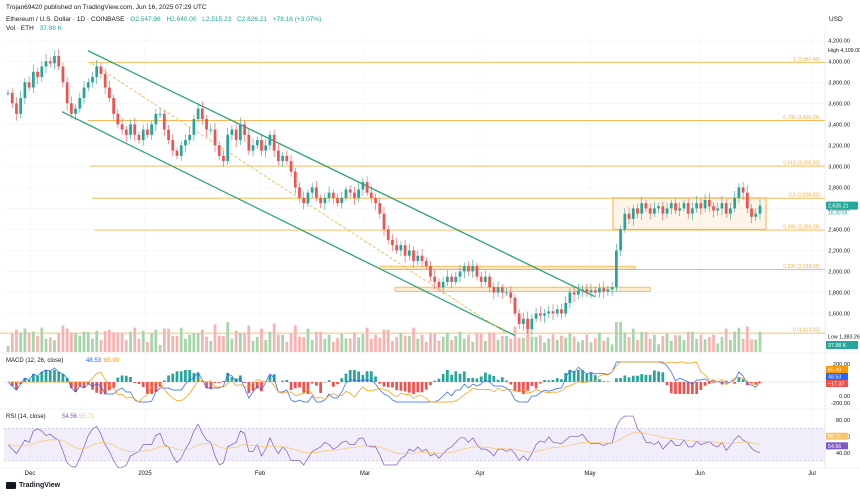 The height and width of the screenshot is (499, 860). Describe the element at coordinates (217, 19) in the screenshot. I see `low-value: L2,515.23` at that location.